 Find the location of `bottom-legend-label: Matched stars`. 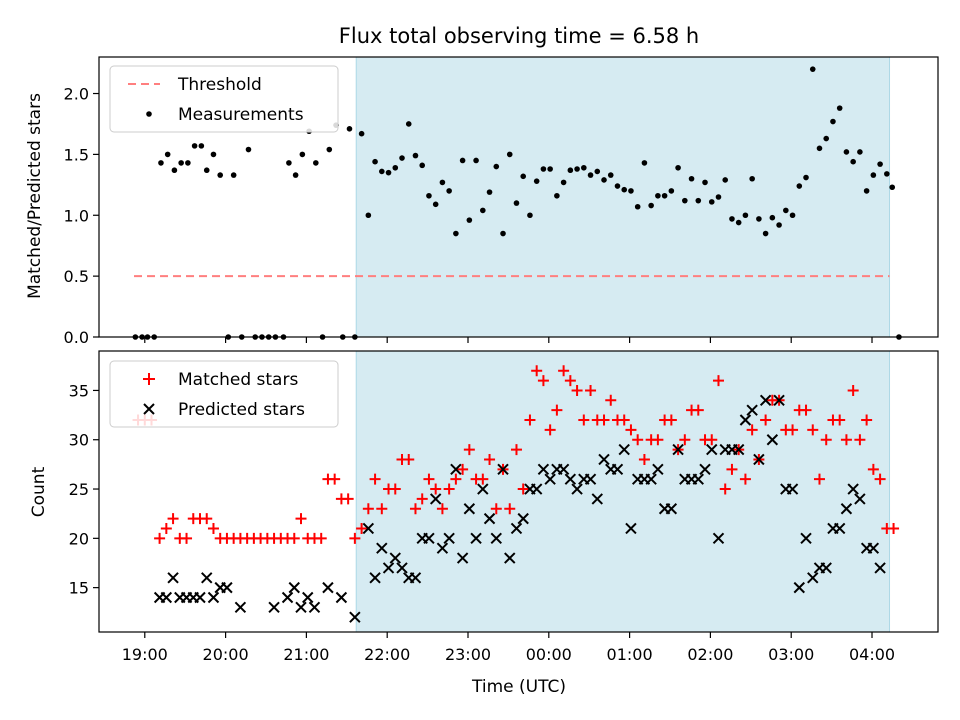

bottom-legend-label: Matched stars is located at coordinates (238, 380).